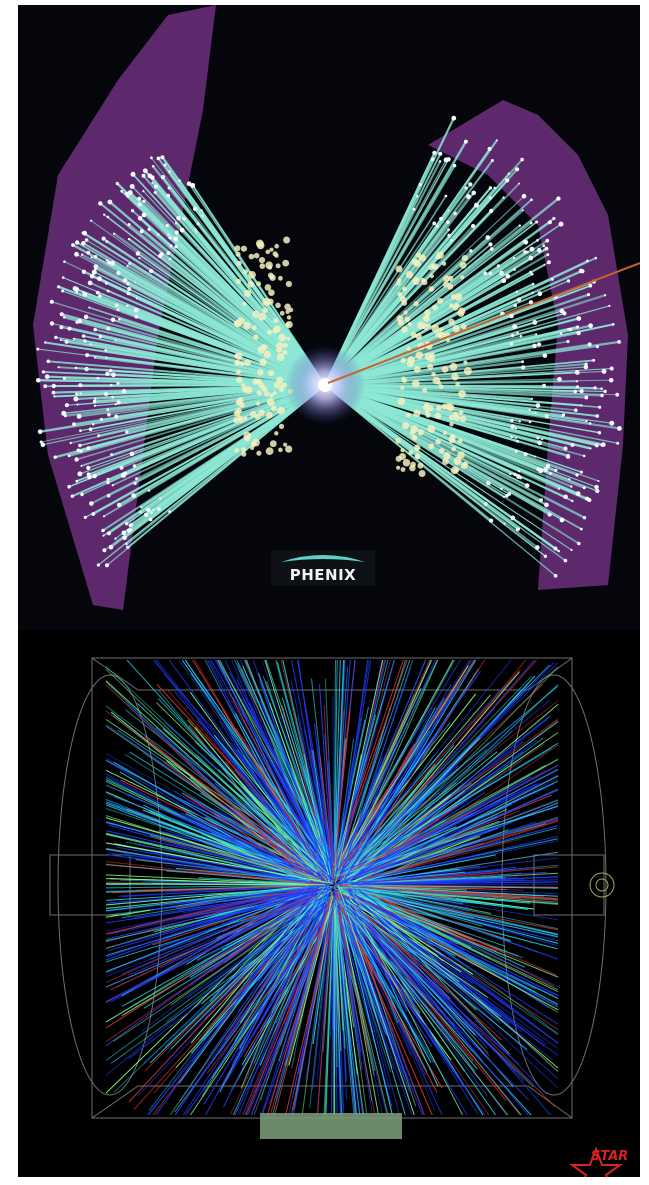 This screenshot has width=649, height=1185. Describe the element at coordinates (331, 1126) in the screenshot. I see `star-beam-pipe-base` at that location.